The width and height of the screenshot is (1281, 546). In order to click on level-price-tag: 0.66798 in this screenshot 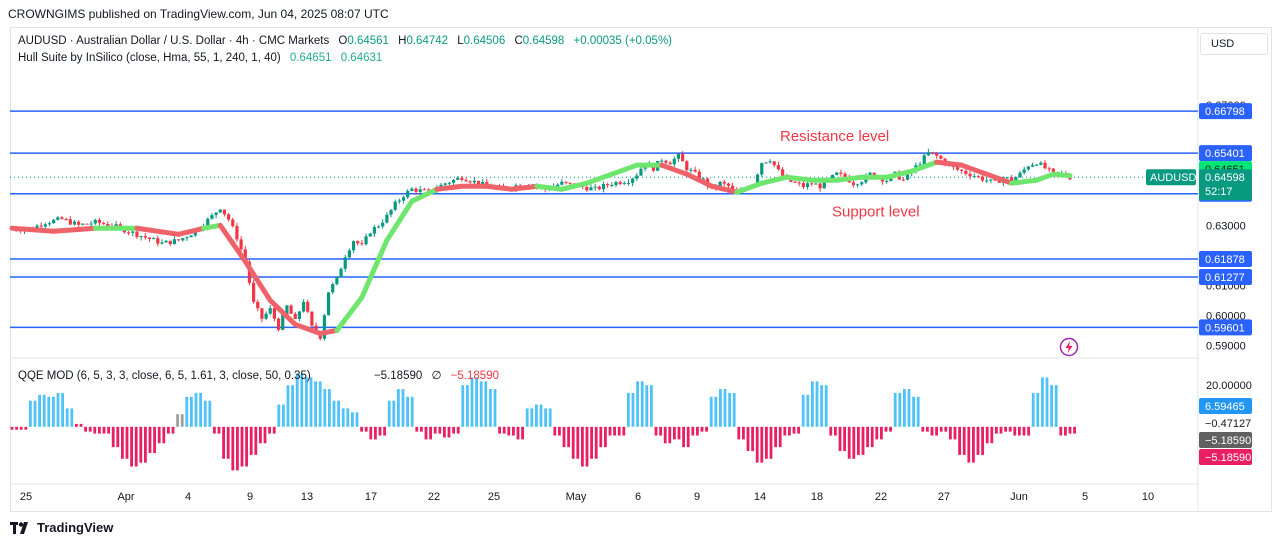, I will do `click(1225, 112)`.